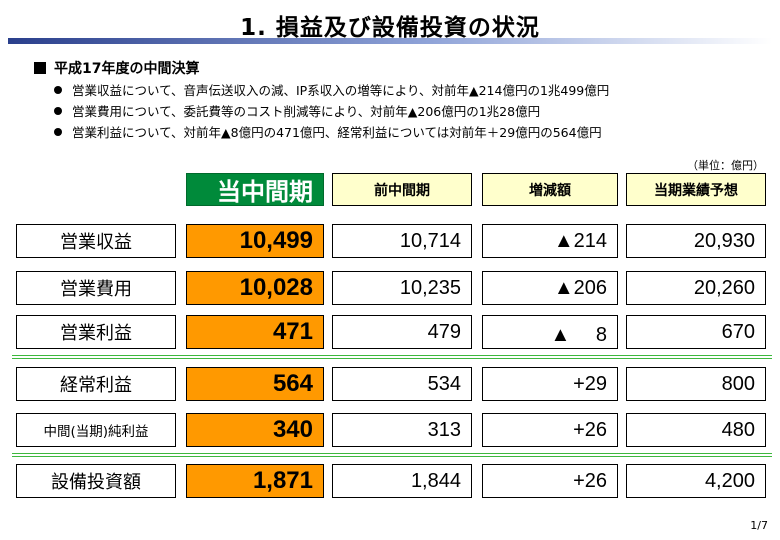 This screenshot has width=780, height=540. I want to click on bullet-text: 営業費用について、委託費等のコスト削減等により、対前年▲206億円の1兆28億円, so click(306, 111).